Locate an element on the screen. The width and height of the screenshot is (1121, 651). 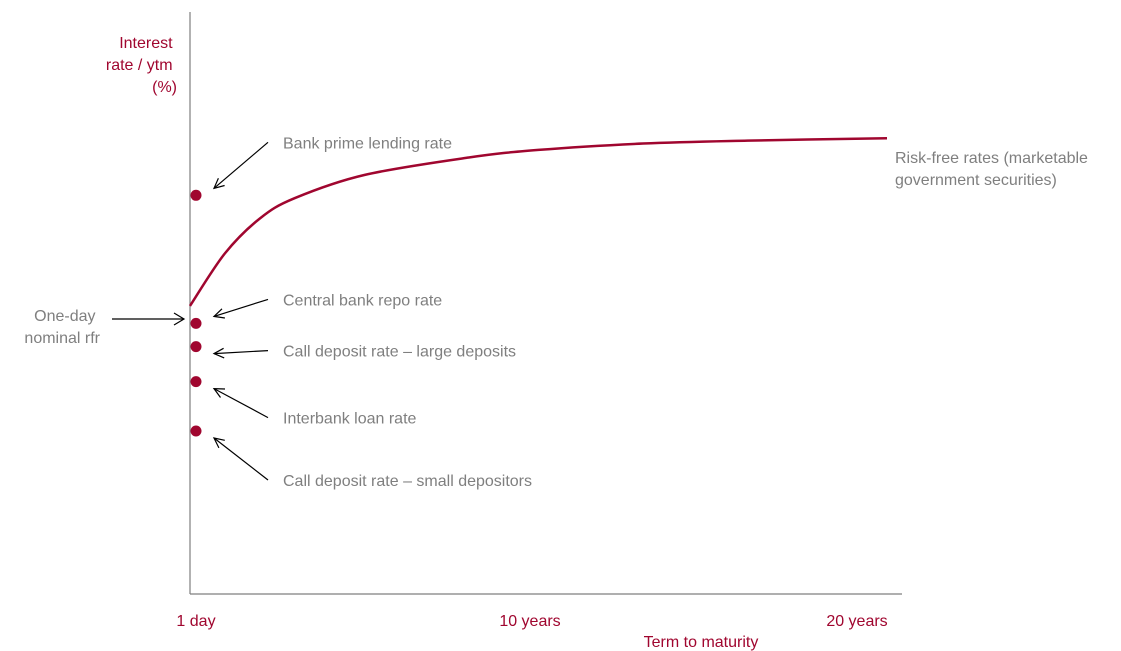
y-axis-label: Interest rate / ytm (%) is located at coordinates (141, 65).